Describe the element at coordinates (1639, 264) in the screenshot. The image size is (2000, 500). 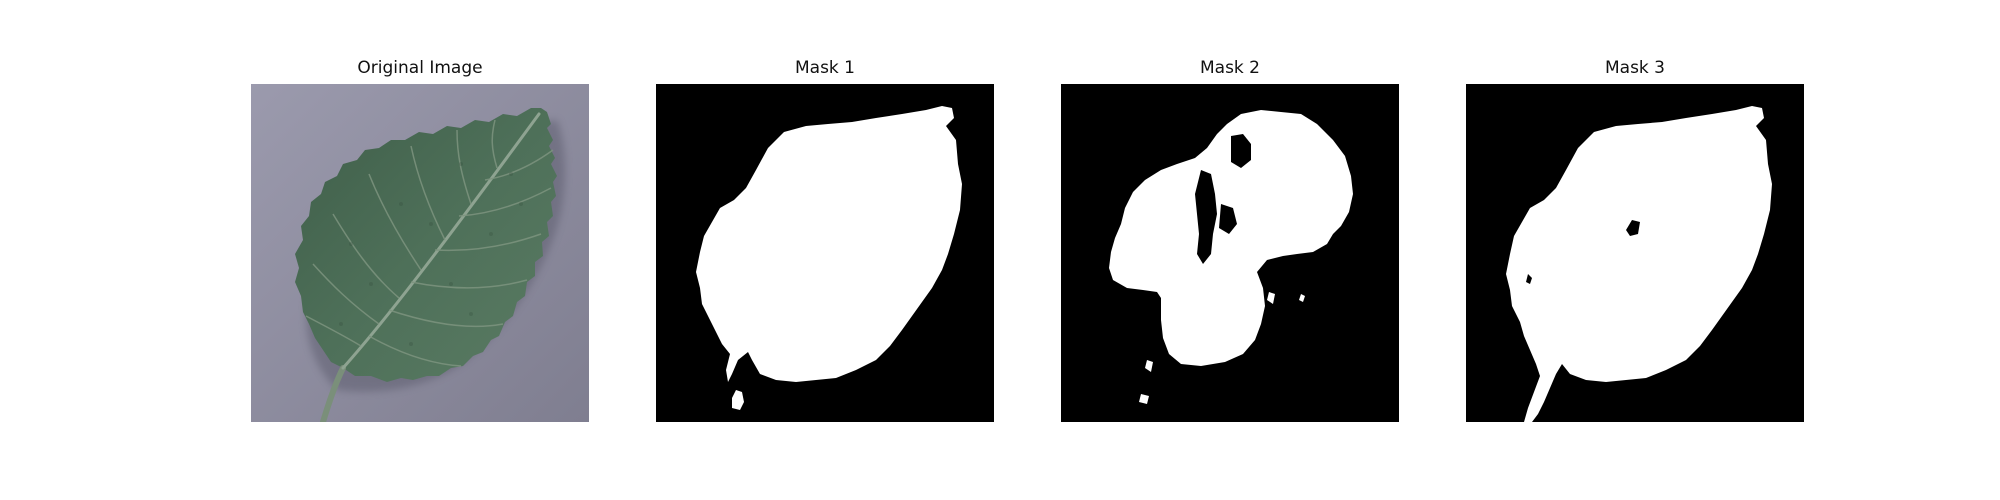
I see `mask-3-leaf-region` at that location.